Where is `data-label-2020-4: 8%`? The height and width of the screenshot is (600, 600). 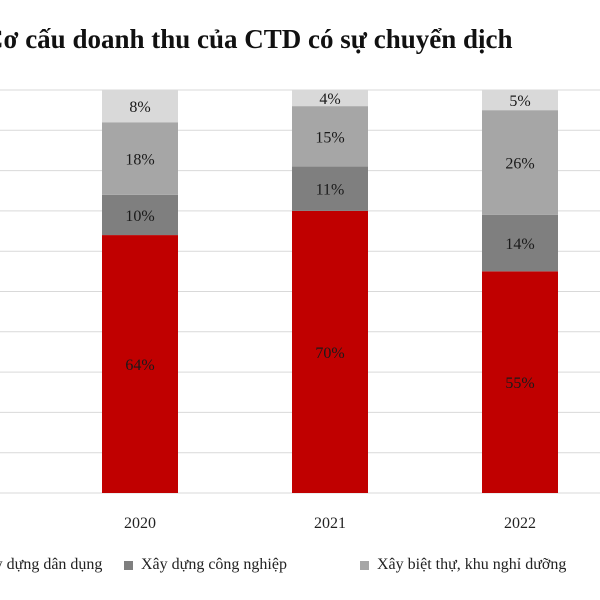
data-label-2020-4: 8% is located at coordinates (139, 107).